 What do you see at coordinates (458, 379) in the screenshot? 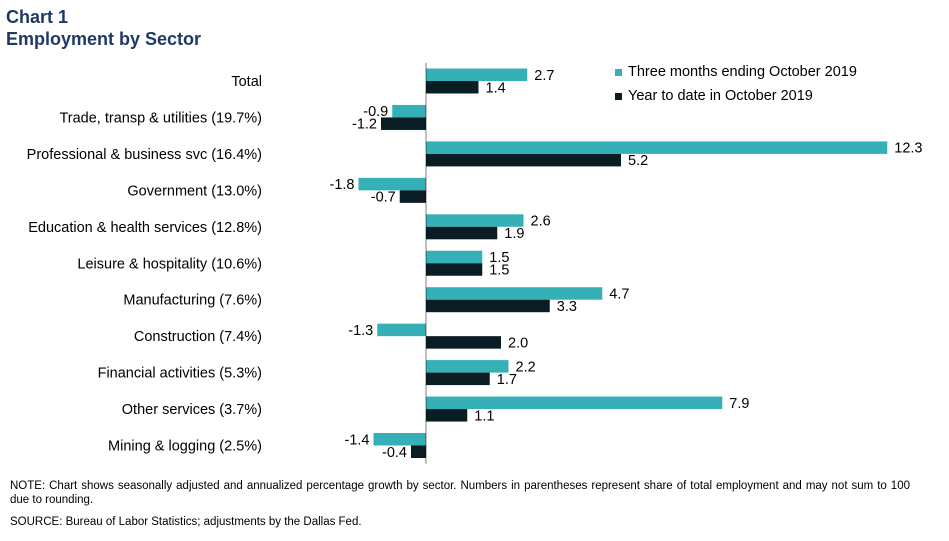
I see `bar-year-to-date-financial-activities` at bounding box center [458, 379].